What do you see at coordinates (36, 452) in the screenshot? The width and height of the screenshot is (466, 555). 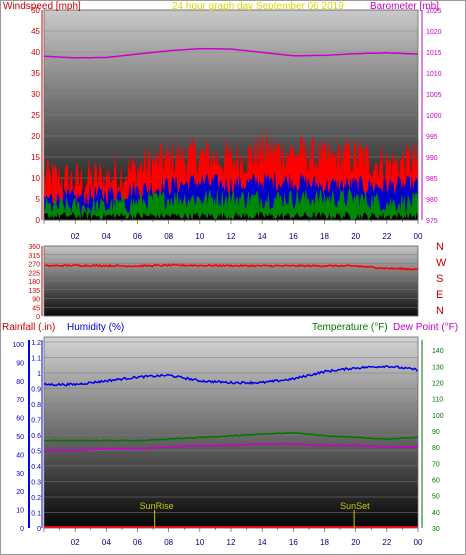 I see `rain-y-tick: 0.5` at bounding box center [36, 452].